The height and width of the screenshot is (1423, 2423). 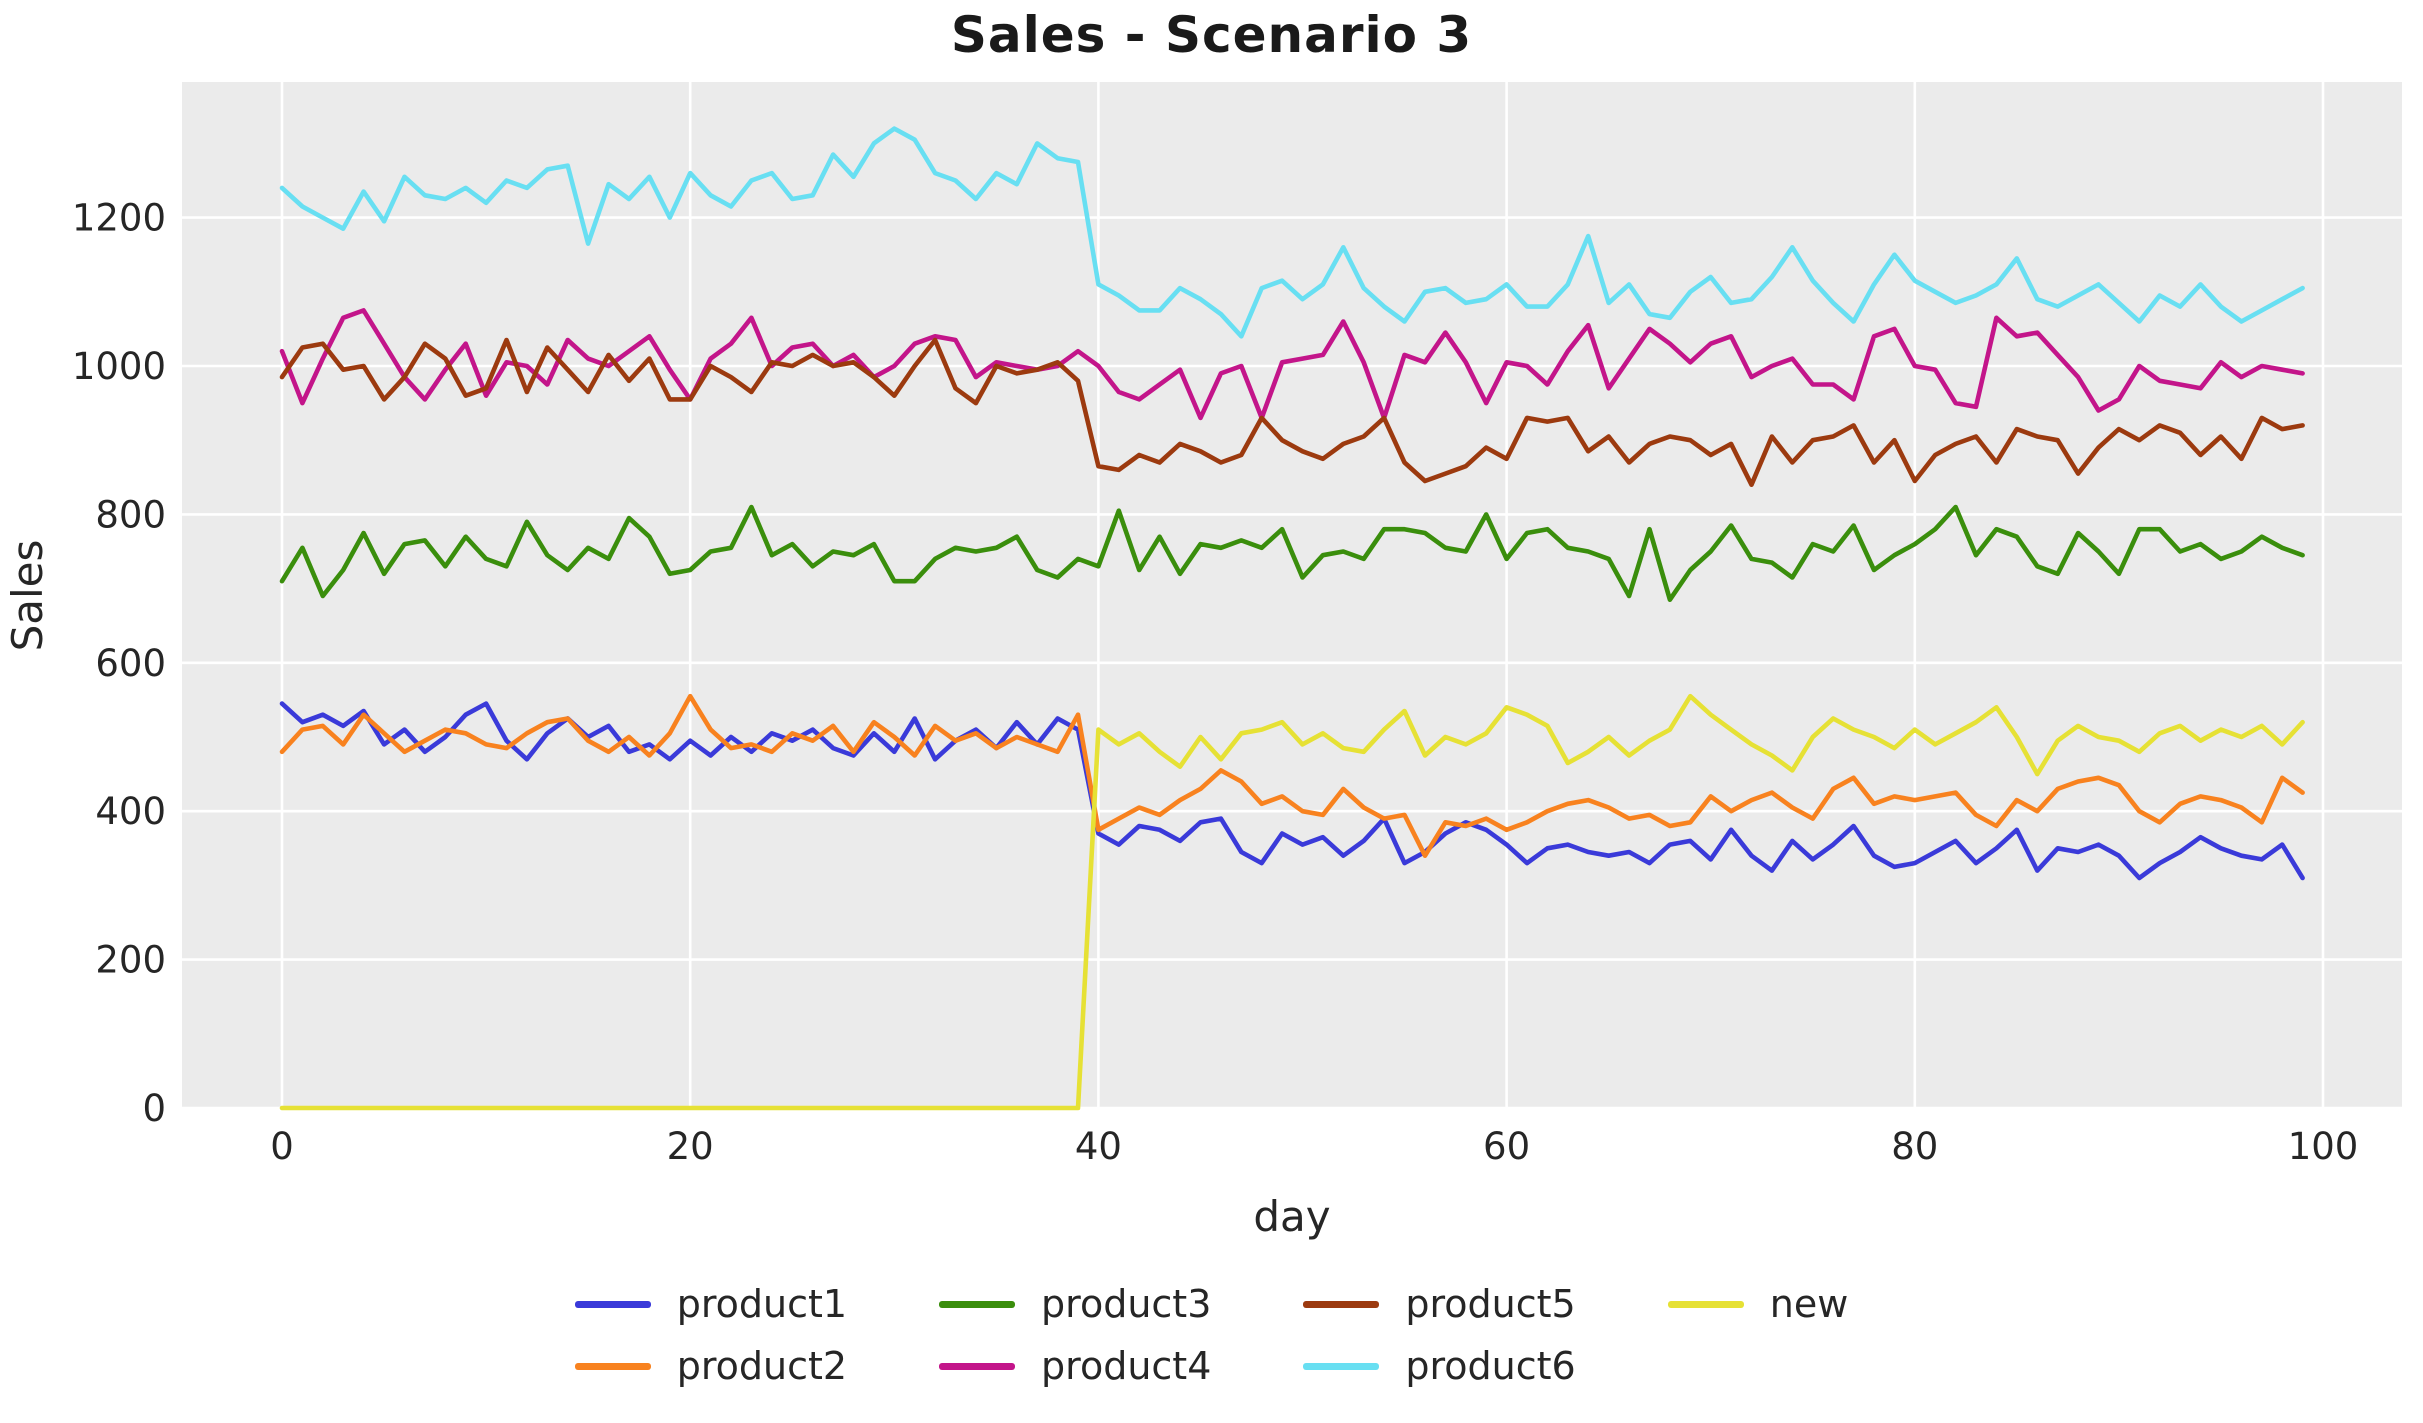 What do you see at coordinates (282, 1146) in the screenshot?
I see `x-tick-label-0: 0` at bounding box center [282, 1146].